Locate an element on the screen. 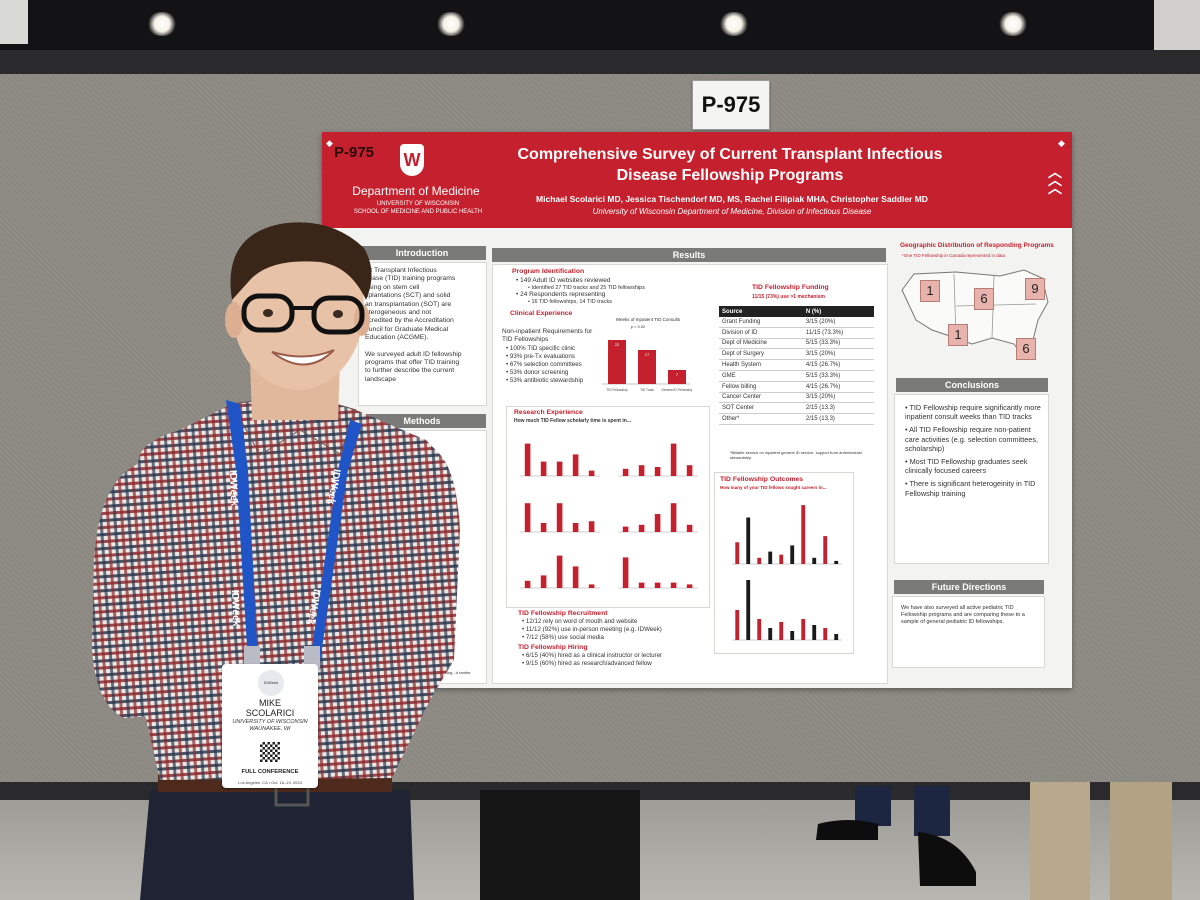 The height and width of the screenshot is (900, 1200). funding-cell: 4/15 (26.7%) is located at coordinates (838, 365).